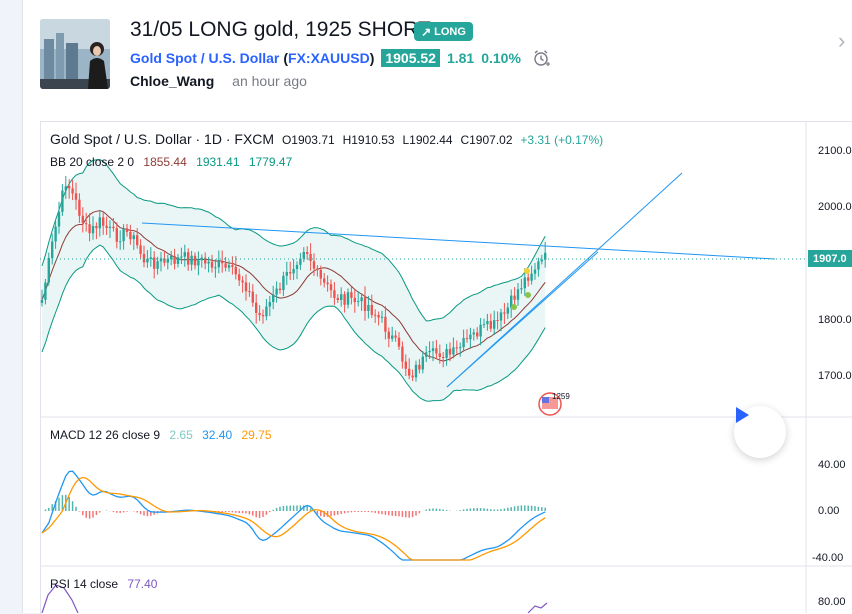 This screenshot has width=852, height=614. Describe the element at coordinates (293, 518) in the screenshot. I see `macd-signal-line` at that location.